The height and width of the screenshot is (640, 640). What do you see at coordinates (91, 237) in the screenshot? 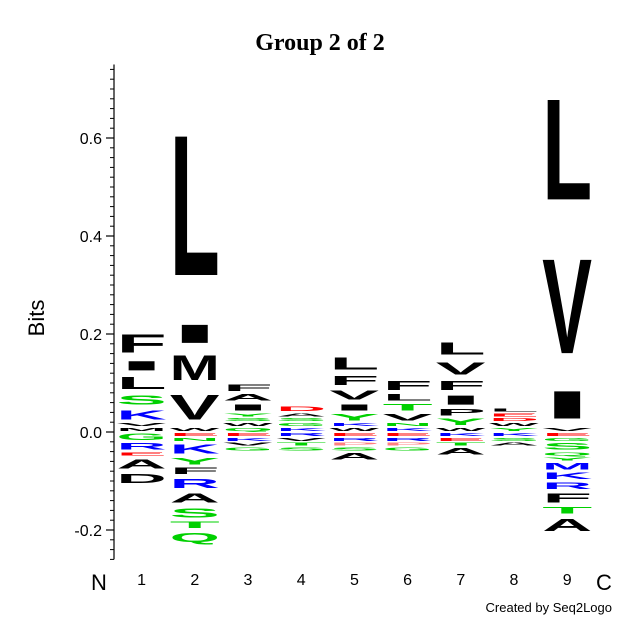
I see `y-tick-label: 0.4` at bounding box center [91, 237].